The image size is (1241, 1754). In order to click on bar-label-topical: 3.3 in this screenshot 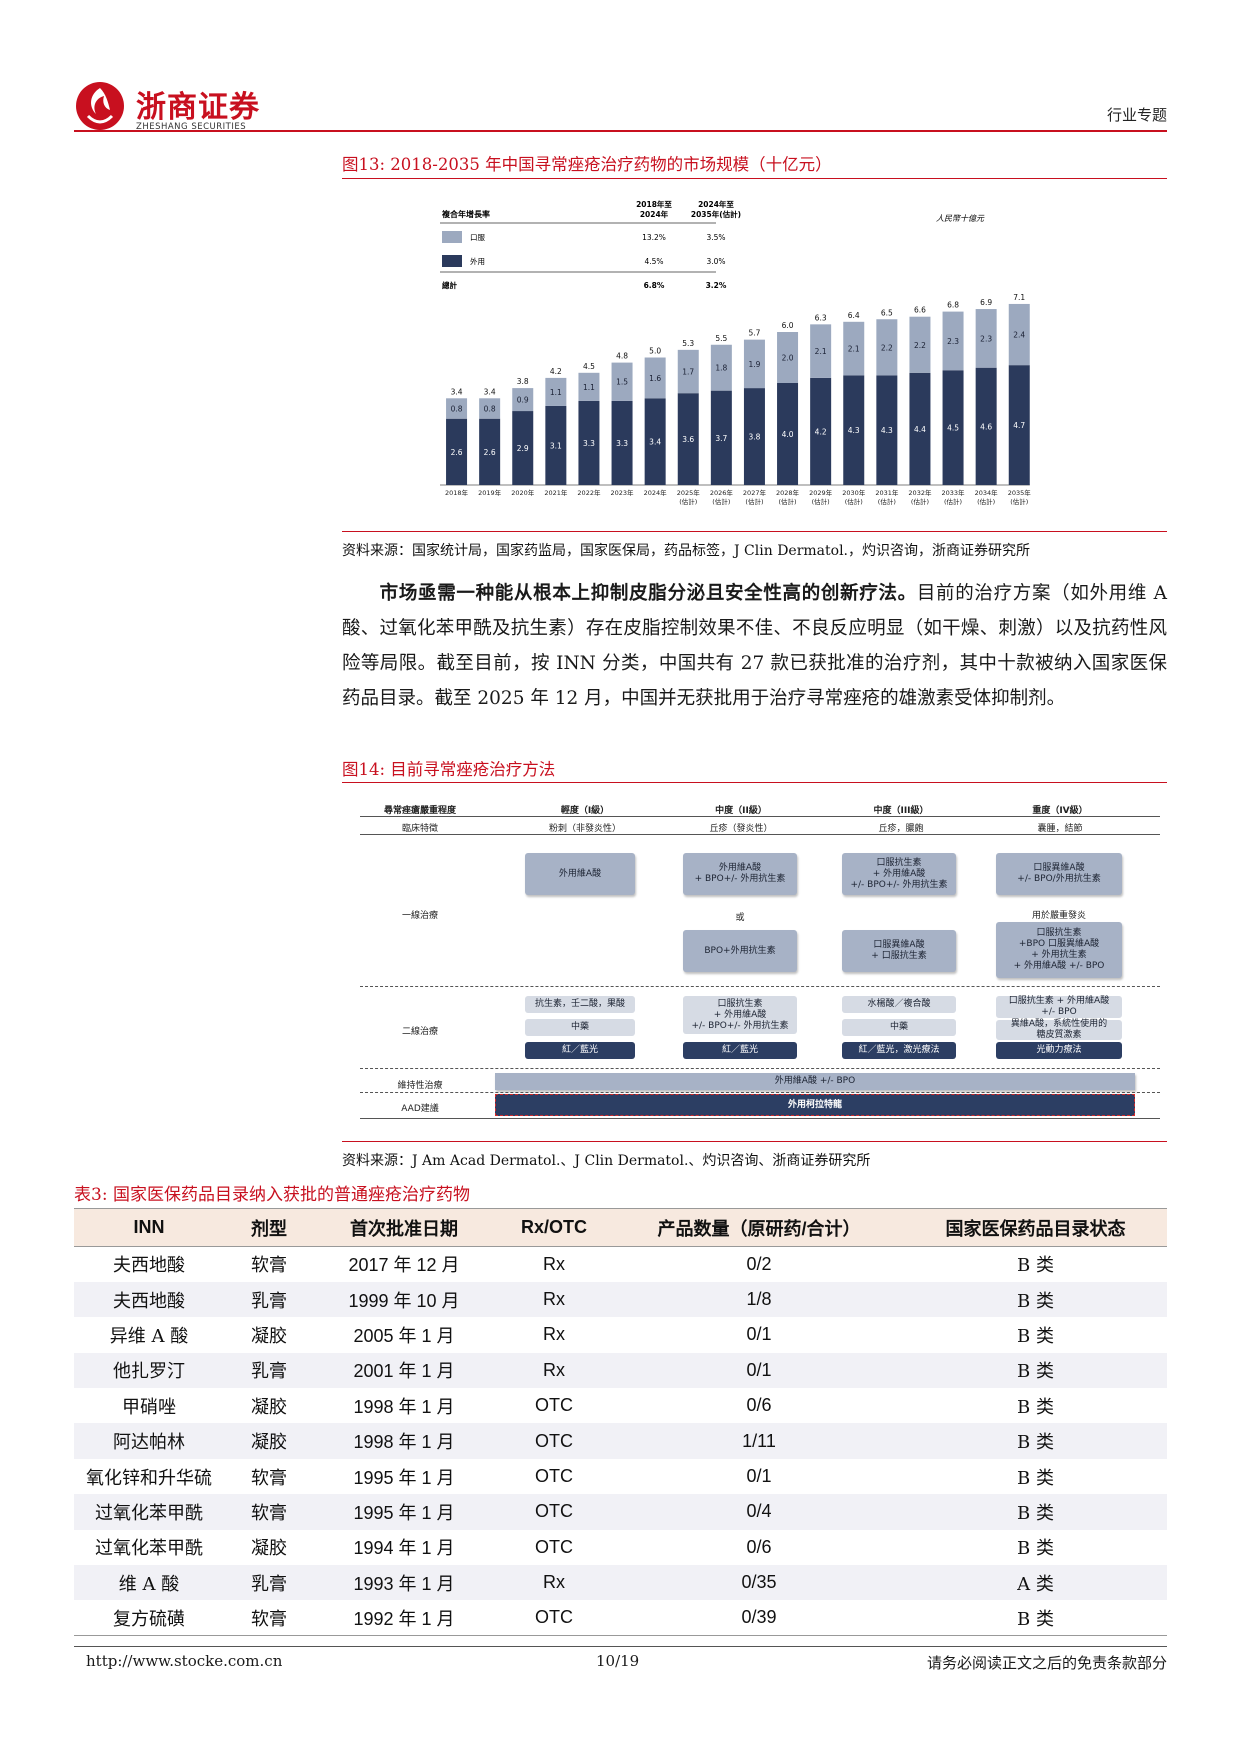, I will do `click(589, 443)`.